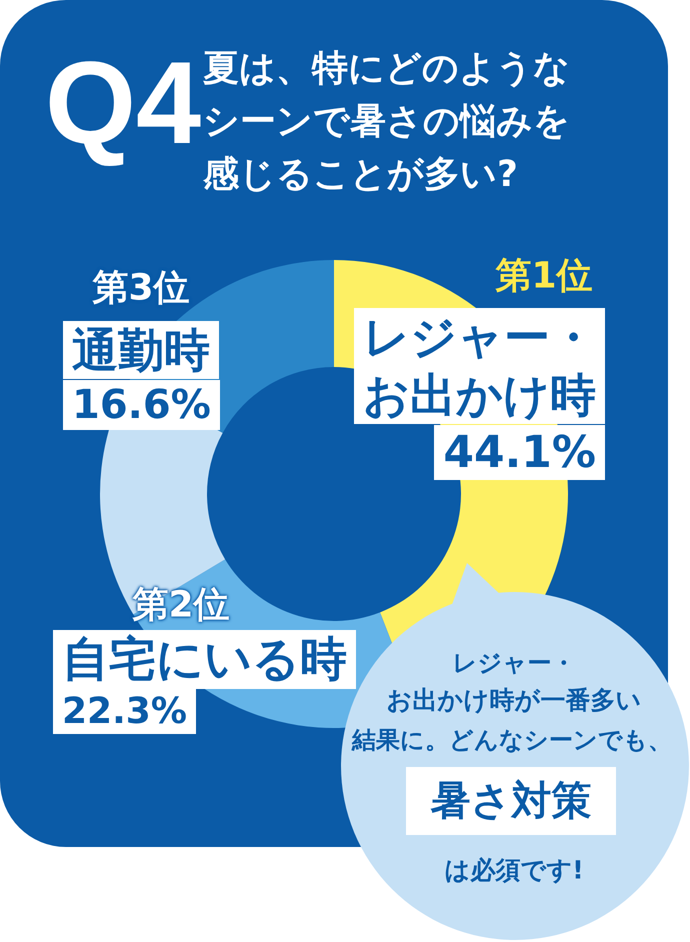  Describe the element at coordinates (387, 122) in the screenshot. I see `chart-title: 夏は、特にどのようなシーンで暑さの悩みを感じることが多い?` at that location.